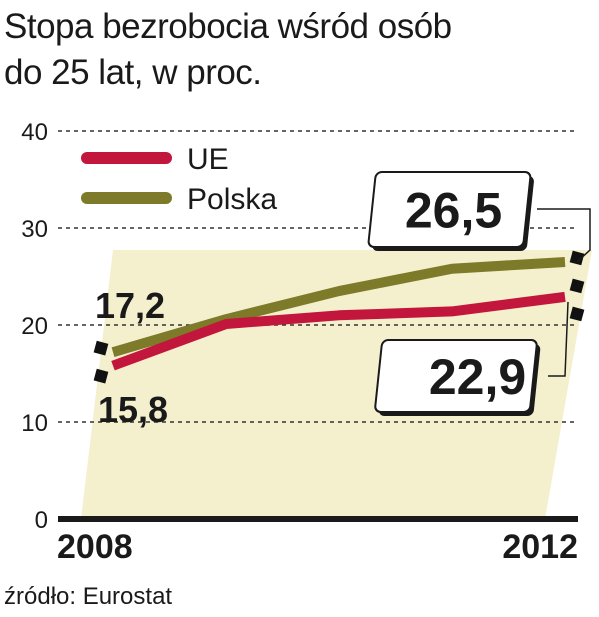  Describe the element at coordinates (133, 72) in the screenshot. I see `title-line-2: do 25 lat, w proc.` at that location.